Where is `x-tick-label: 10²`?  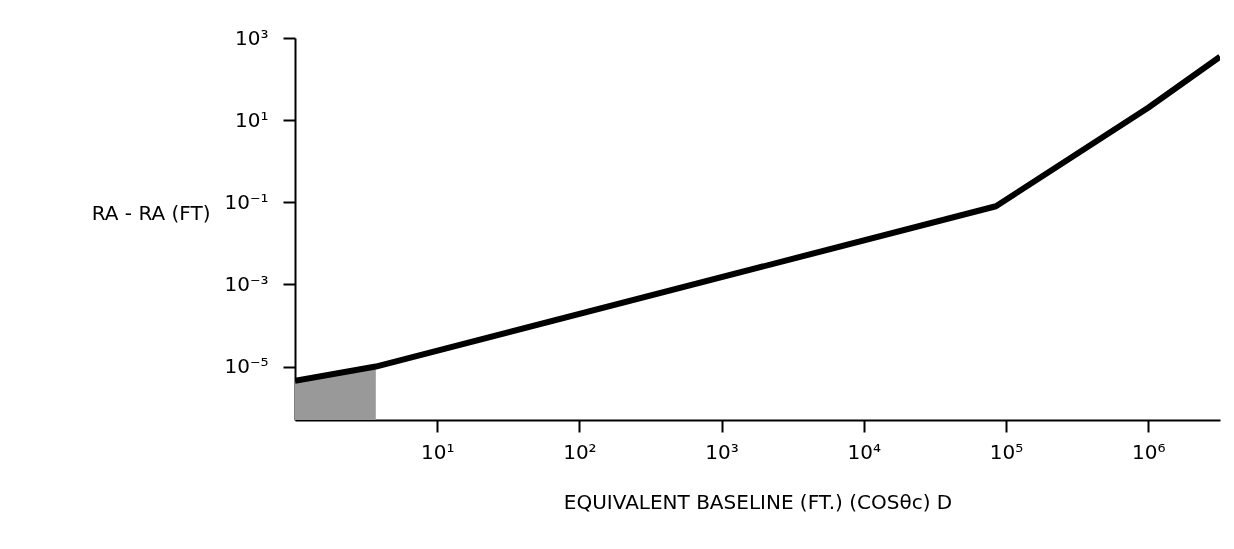
x-tick-label: 10² is located at coordinates (580, 451).